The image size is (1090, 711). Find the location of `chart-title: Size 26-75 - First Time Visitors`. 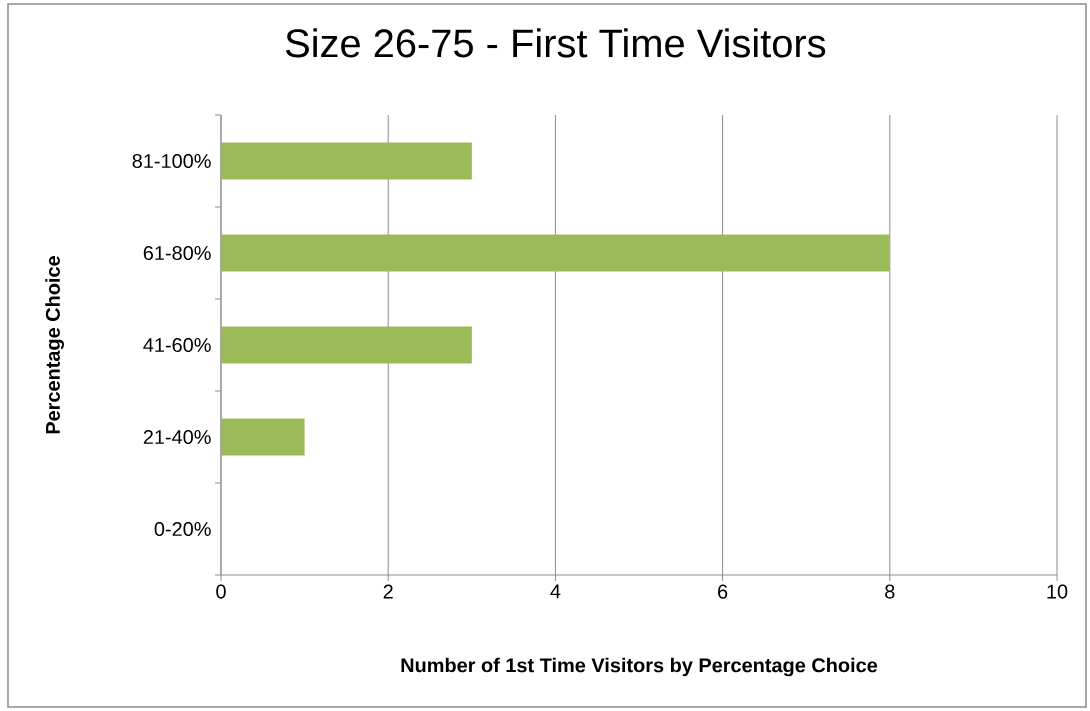

chart-title: Size 26-75 - First Time Visitors is located at coordinates (555, 43).